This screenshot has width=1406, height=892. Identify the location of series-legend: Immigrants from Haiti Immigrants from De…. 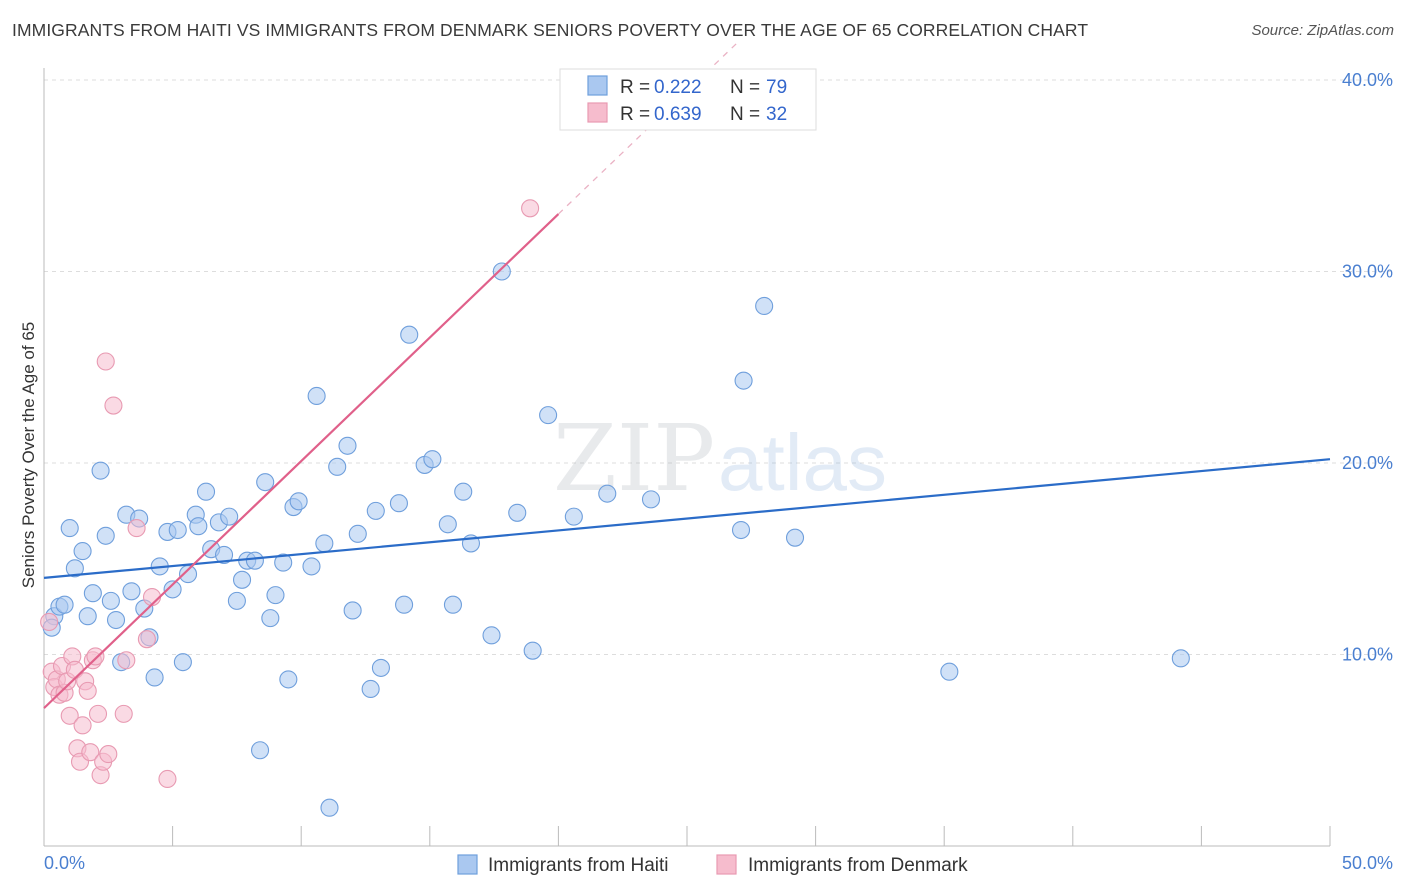
(712, 865).